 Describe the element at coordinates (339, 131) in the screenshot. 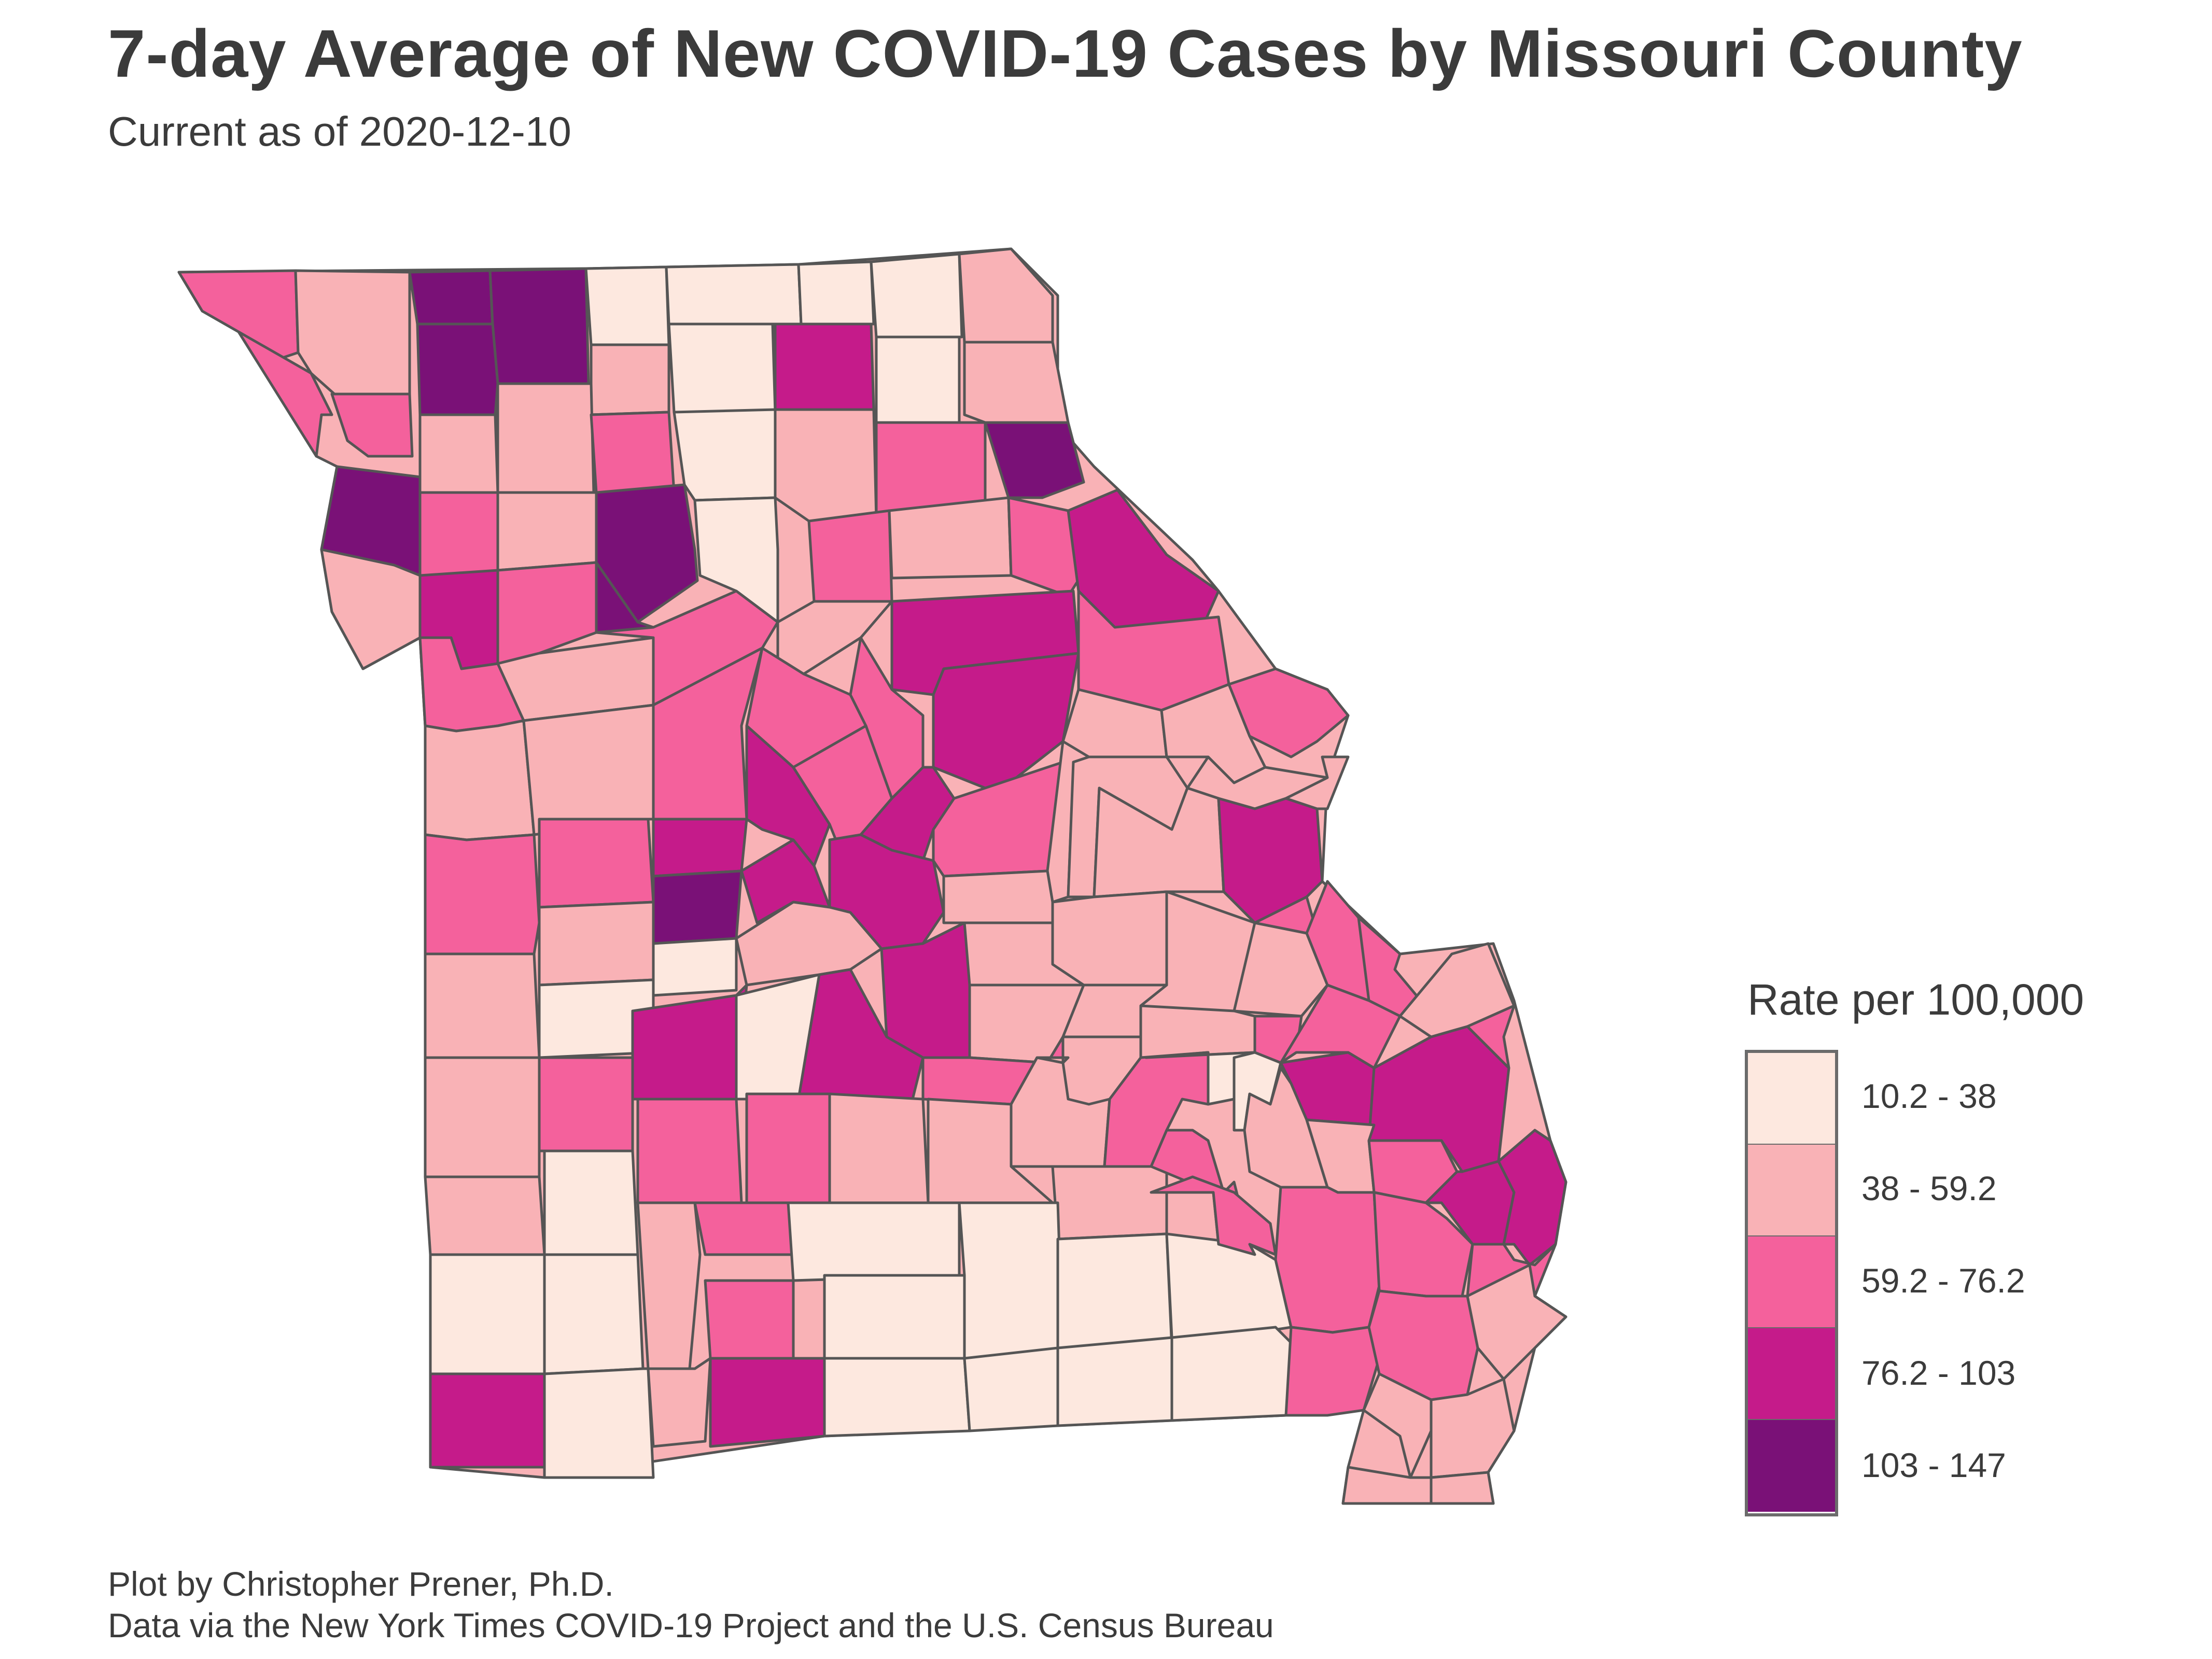

I see `map-subtitle: Current as of 2020-12-10` at that location.